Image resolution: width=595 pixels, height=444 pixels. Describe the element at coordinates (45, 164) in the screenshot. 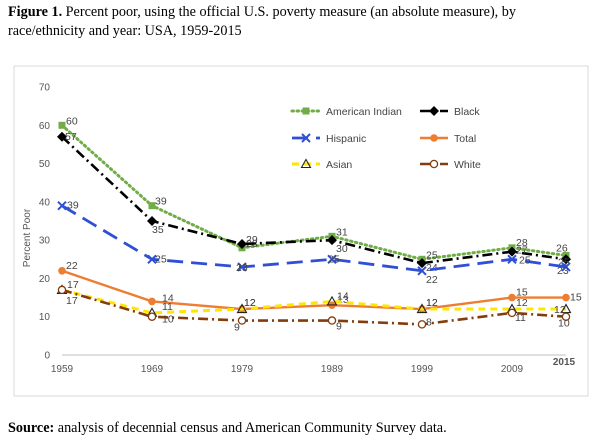

I see `y-tick-label: 50` at that location.